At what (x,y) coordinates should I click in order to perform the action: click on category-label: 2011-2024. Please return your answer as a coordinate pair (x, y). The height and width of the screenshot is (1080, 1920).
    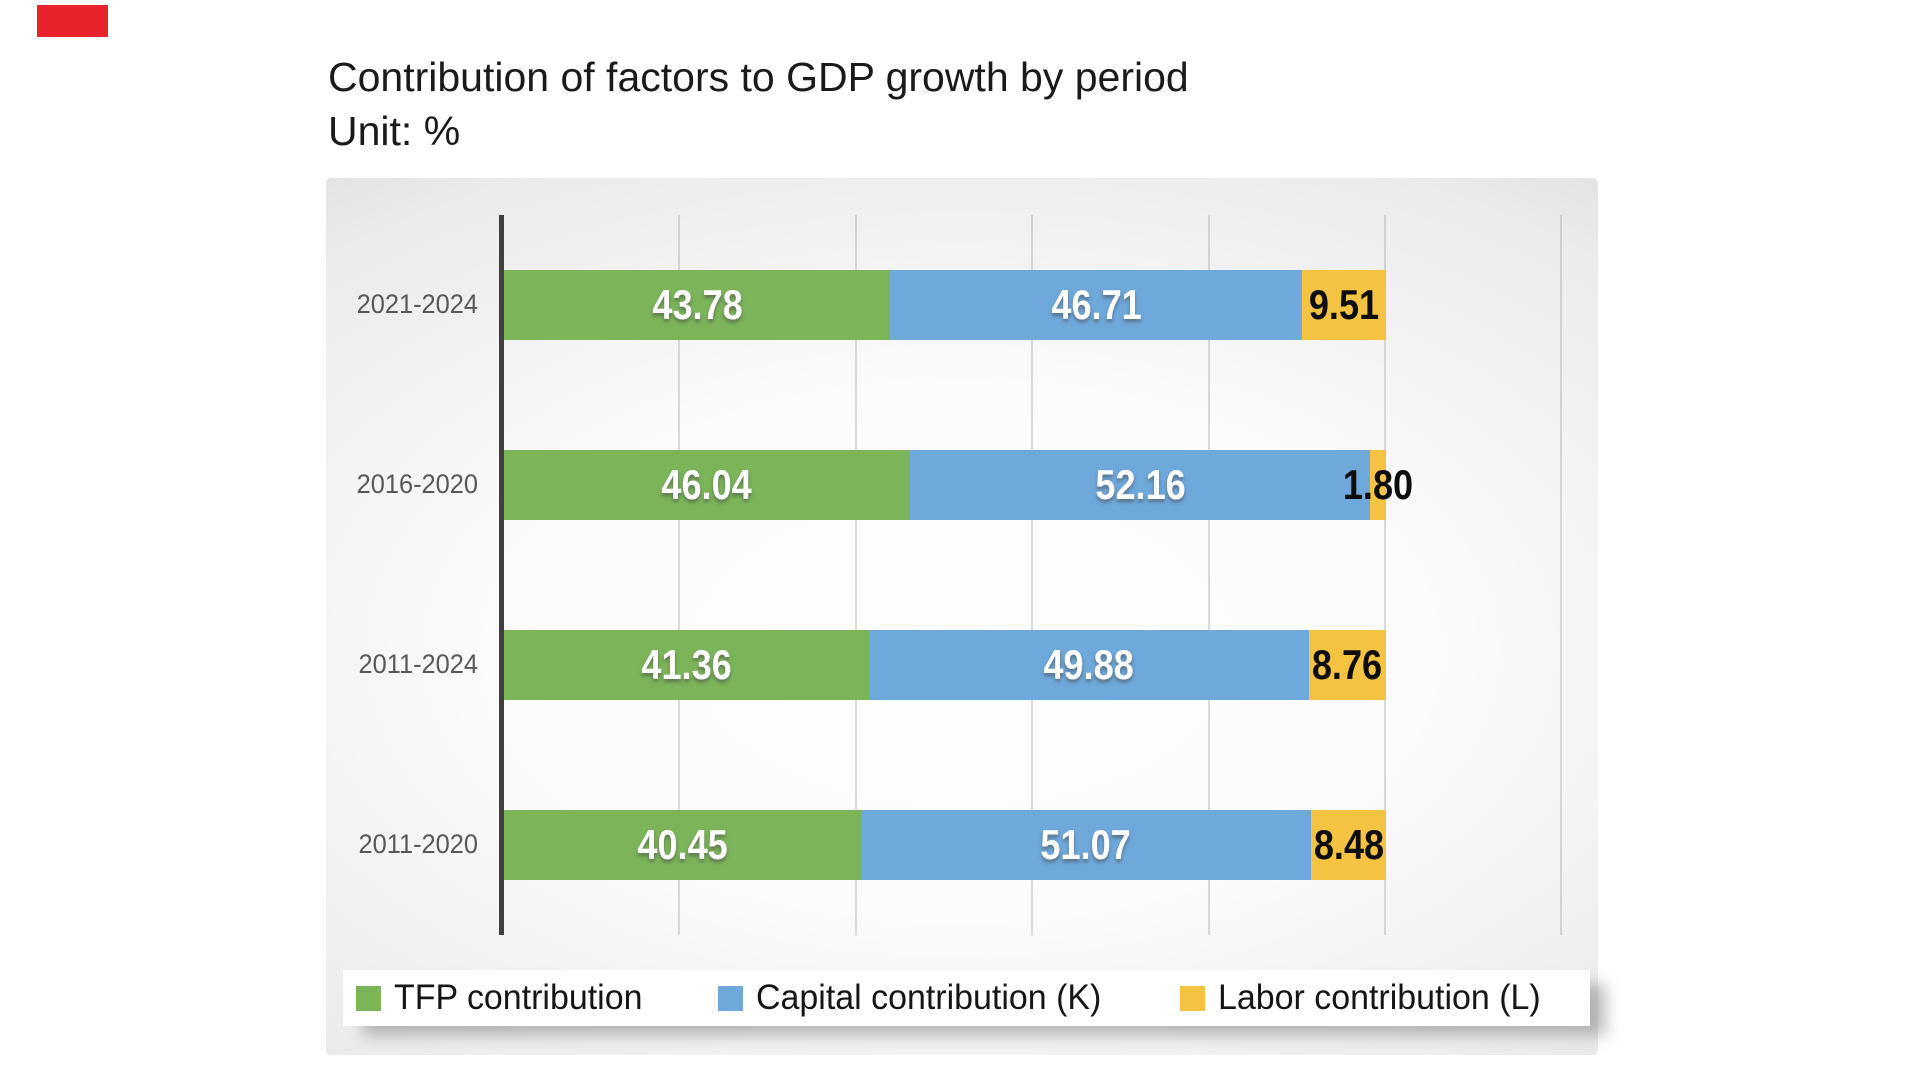
    Looking at the image, I should click on (418, 664).